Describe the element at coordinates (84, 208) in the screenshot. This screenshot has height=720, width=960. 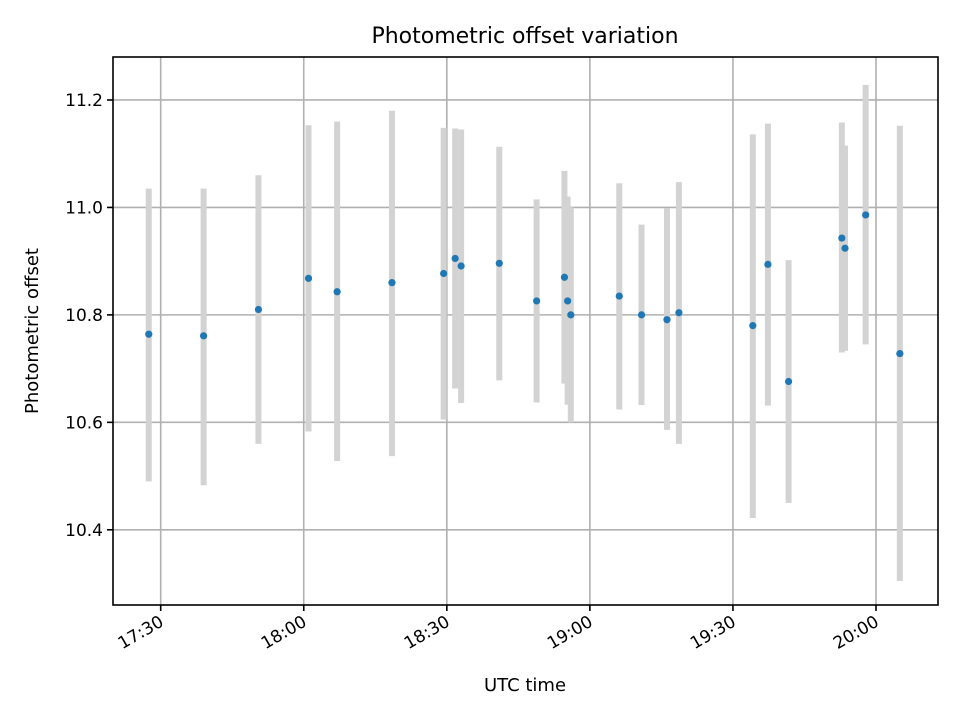
I see `y-tick-label: 11.0` at that location.